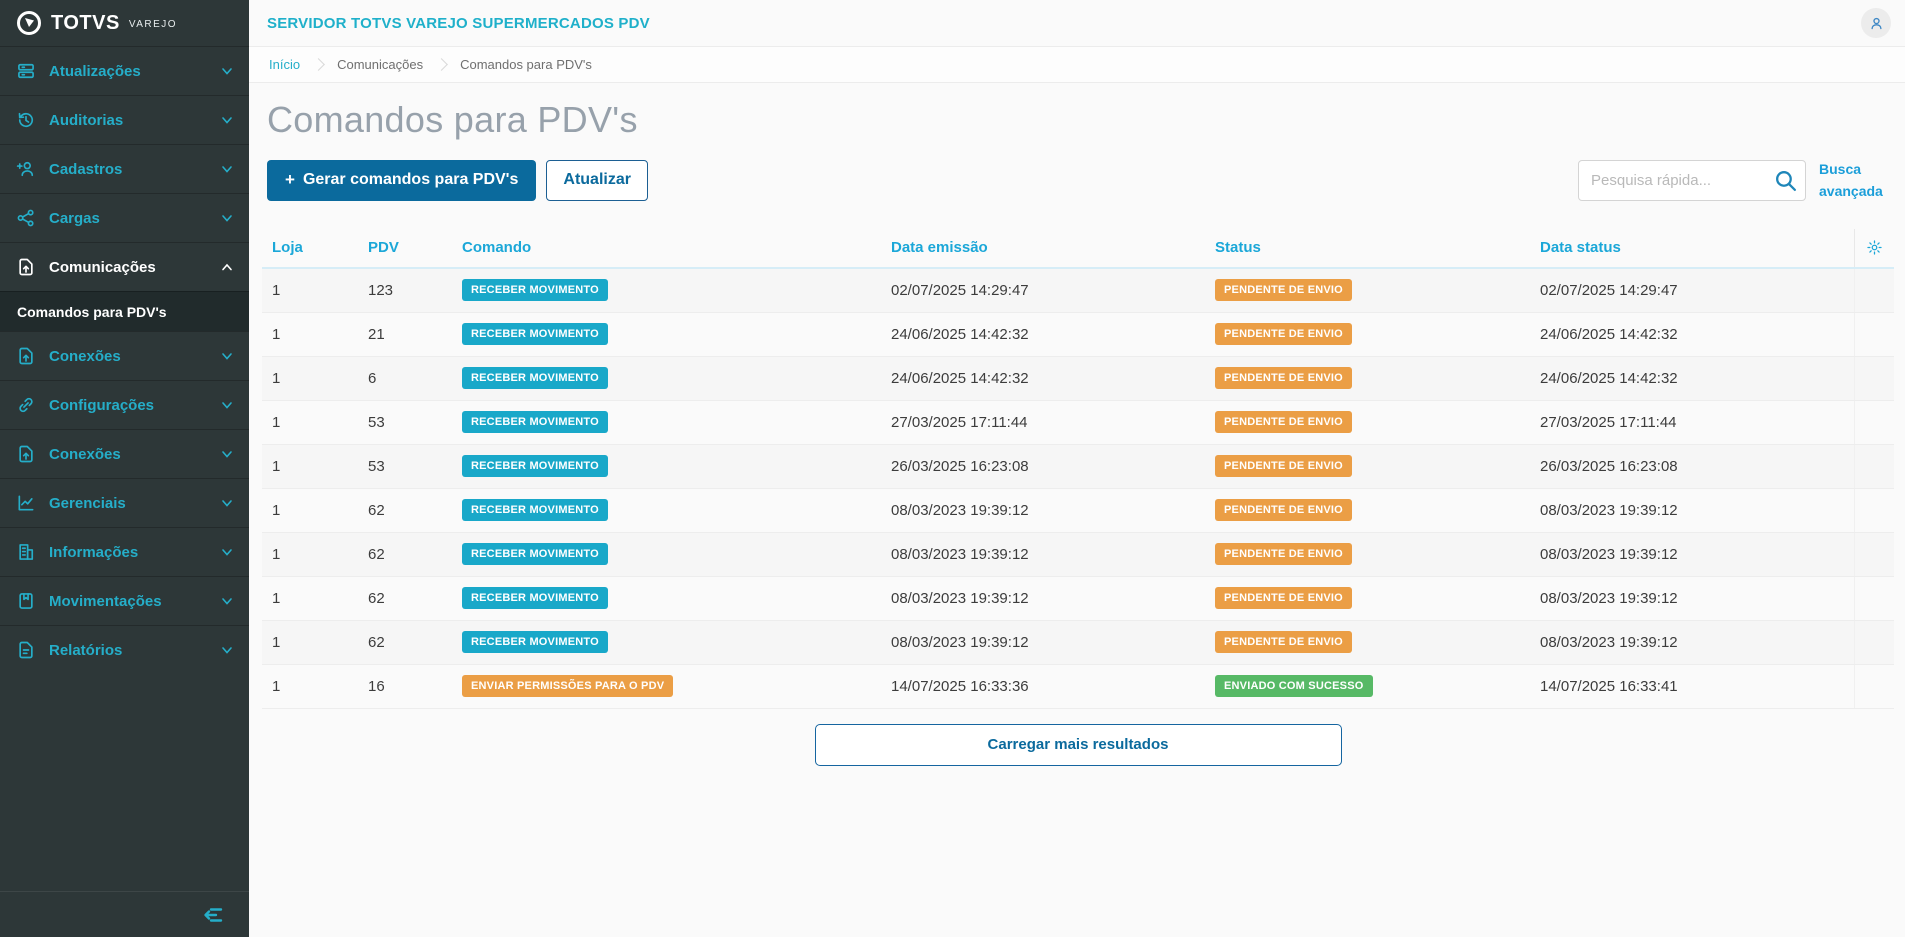 Image resolution: width=1905 pixels, height=937 pixels. What do you see at coordinates (86, 169) in the screenshot?
I see `sidebar-item-label: Cadastros` at bounding box center [86, 169].